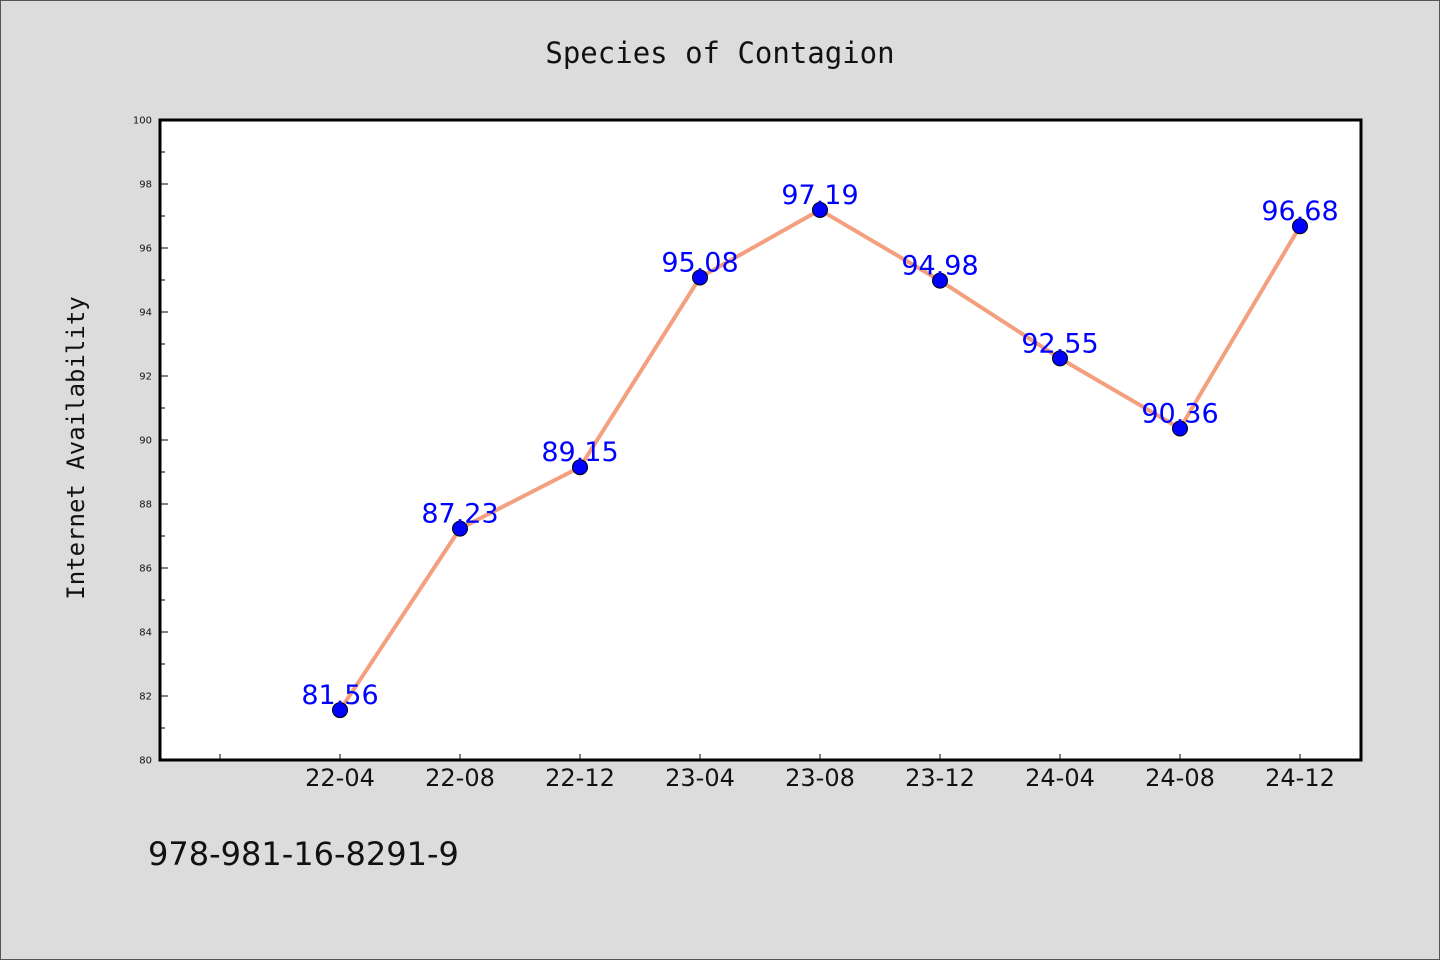  I want to click on data-label: 97.19, so click(819, 195).